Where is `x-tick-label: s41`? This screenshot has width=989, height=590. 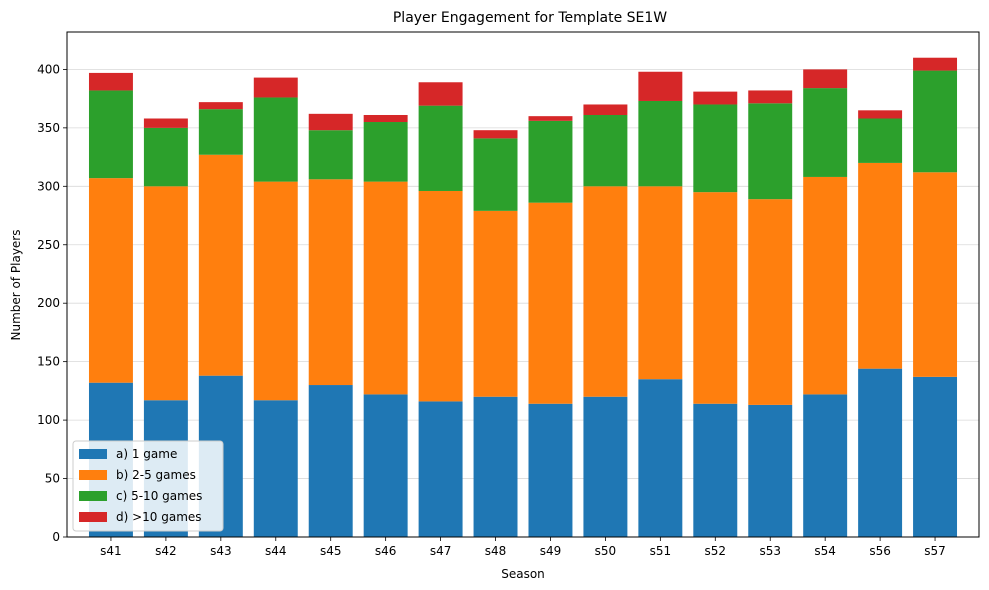 x-tick-label: s41 is located at coordinates (111, 551).